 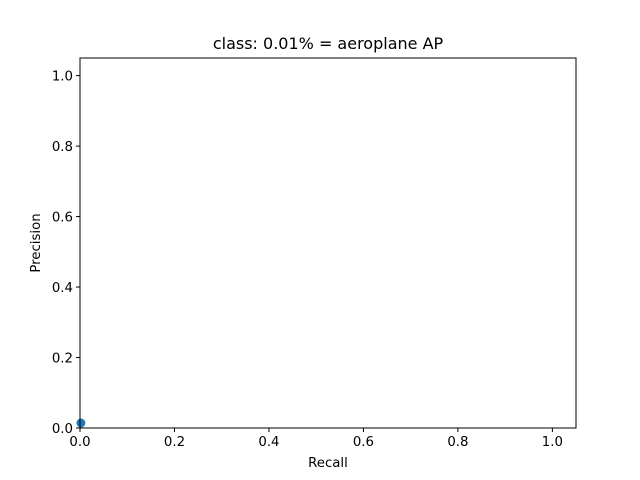 I want to click on y-tick-label: 0.0, so click(x=62, y=429).